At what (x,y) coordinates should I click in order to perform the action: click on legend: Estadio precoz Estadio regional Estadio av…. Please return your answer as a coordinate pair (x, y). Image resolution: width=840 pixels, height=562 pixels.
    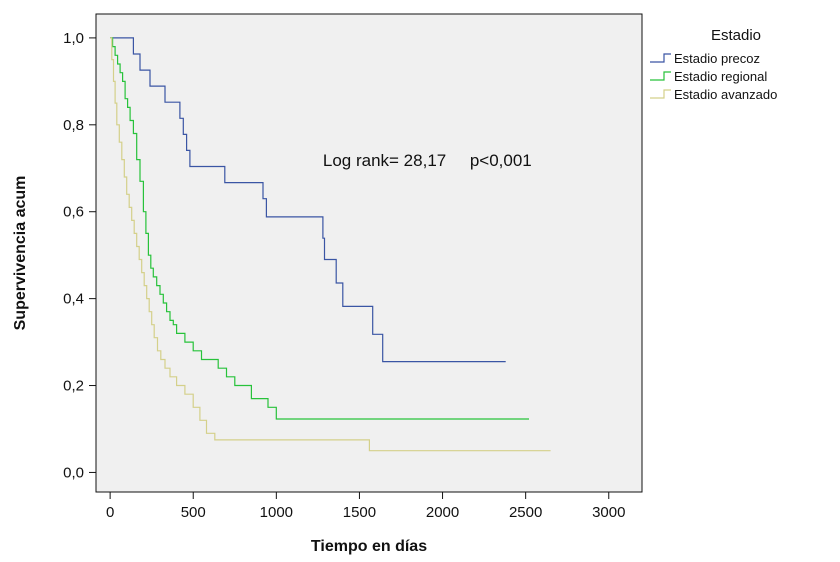
    Looking at the image, I should click on (713, 76).